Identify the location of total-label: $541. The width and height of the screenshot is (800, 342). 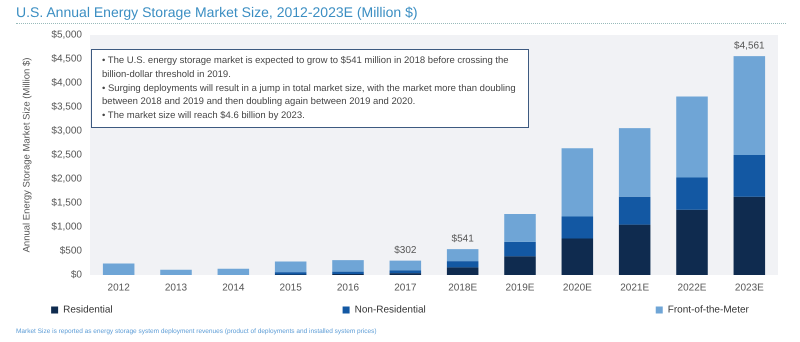
(463, 239).